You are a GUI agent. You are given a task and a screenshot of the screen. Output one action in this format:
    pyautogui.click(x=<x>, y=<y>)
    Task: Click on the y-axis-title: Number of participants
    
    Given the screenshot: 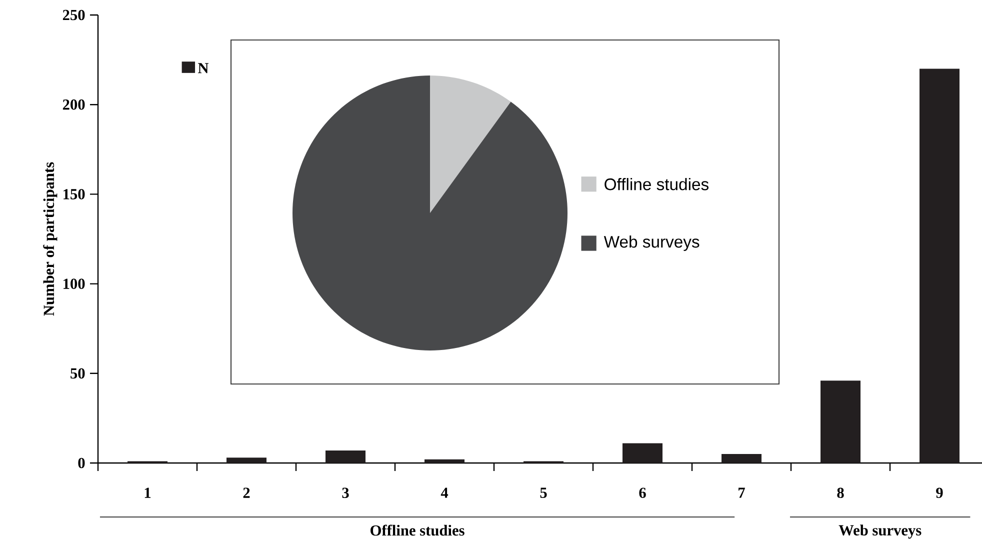 What is the action you would take?
    pyautogui.click(x=50, y=239)
    